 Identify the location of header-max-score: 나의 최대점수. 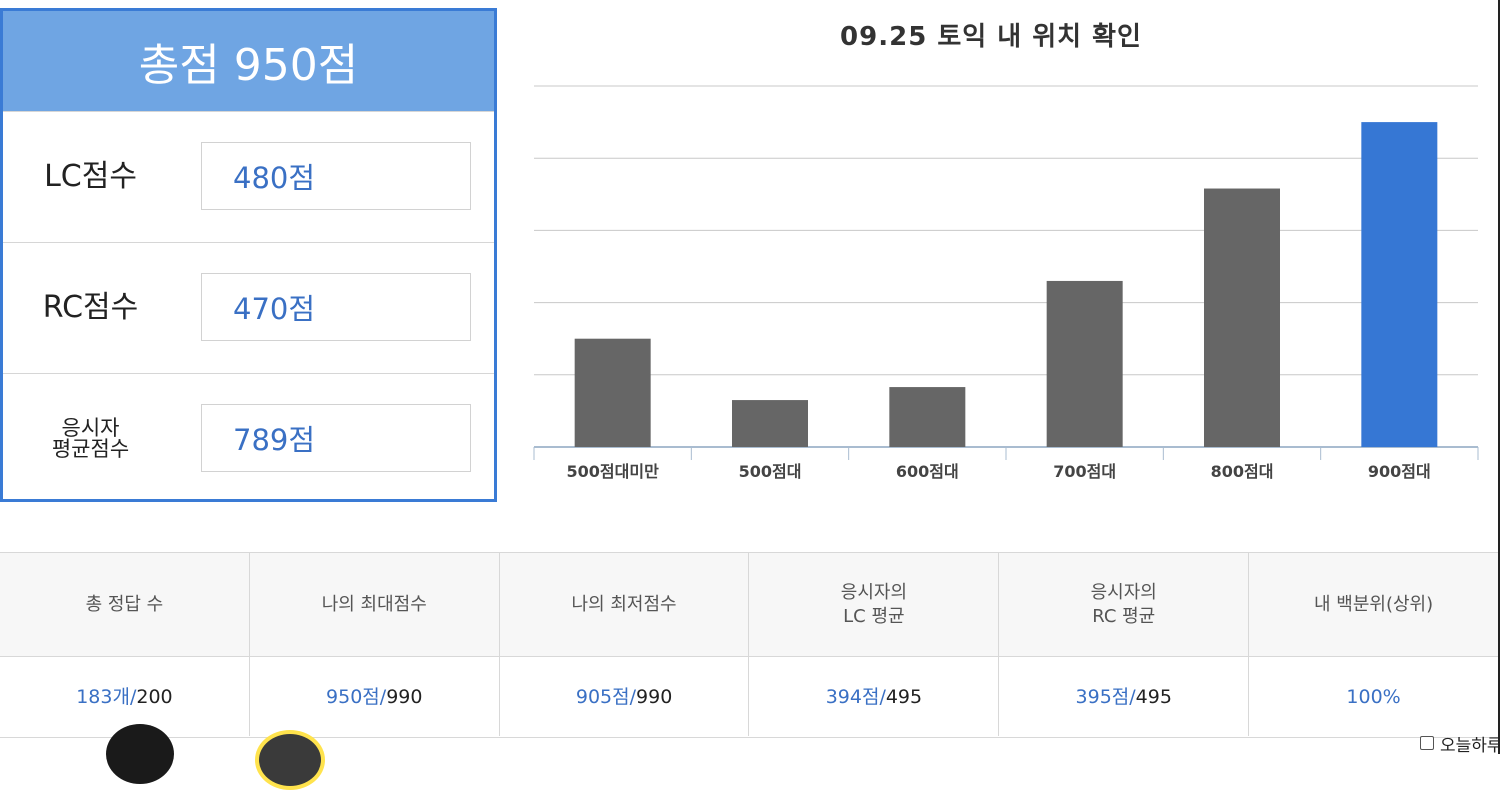
(375, 604).